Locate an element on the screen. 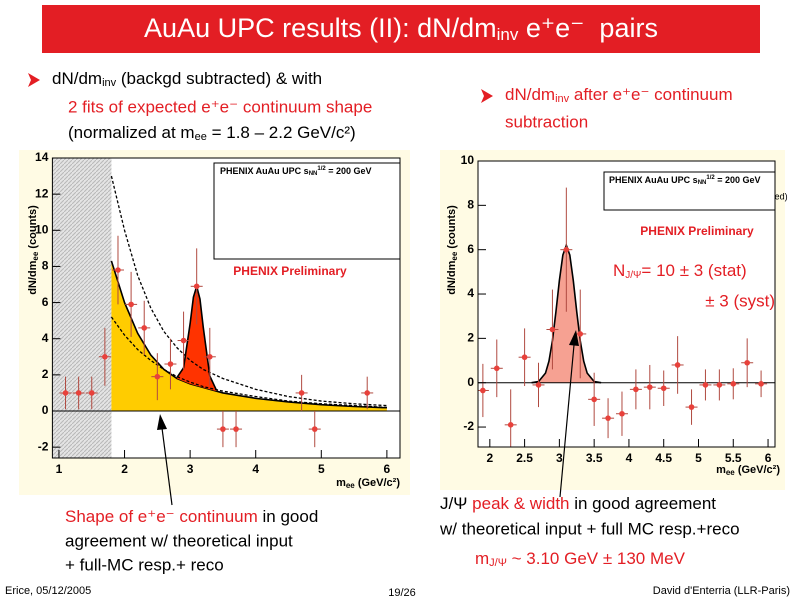 The height and width of the screenshot is (600, 800). label-sub: J/Ψ is located at coordinates (633, 275).